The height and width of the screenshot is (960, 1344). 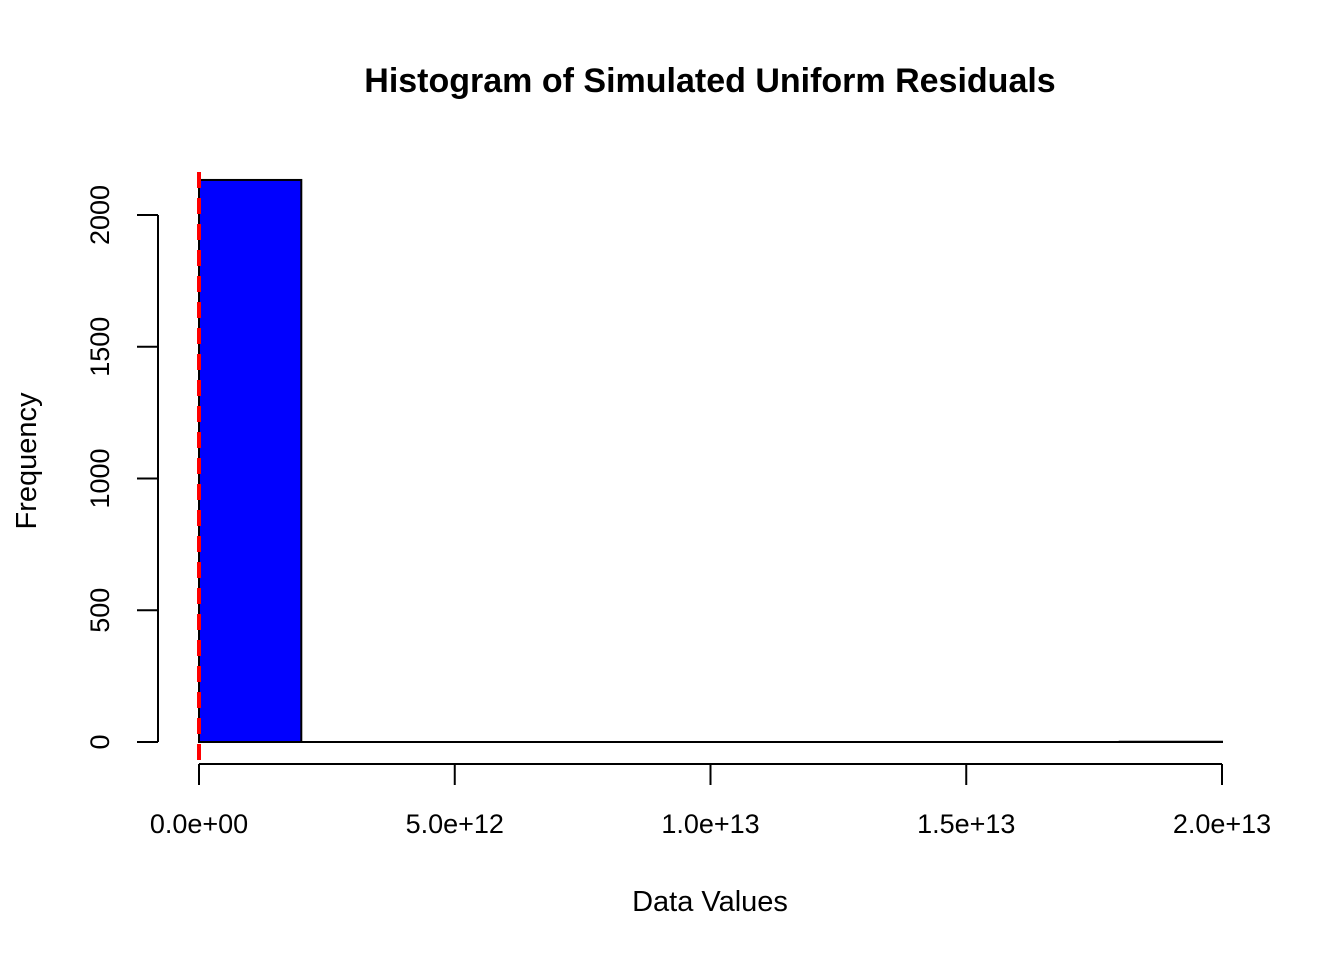 I want to click on y-tick-label: 2000, so click(x=100, y=215).